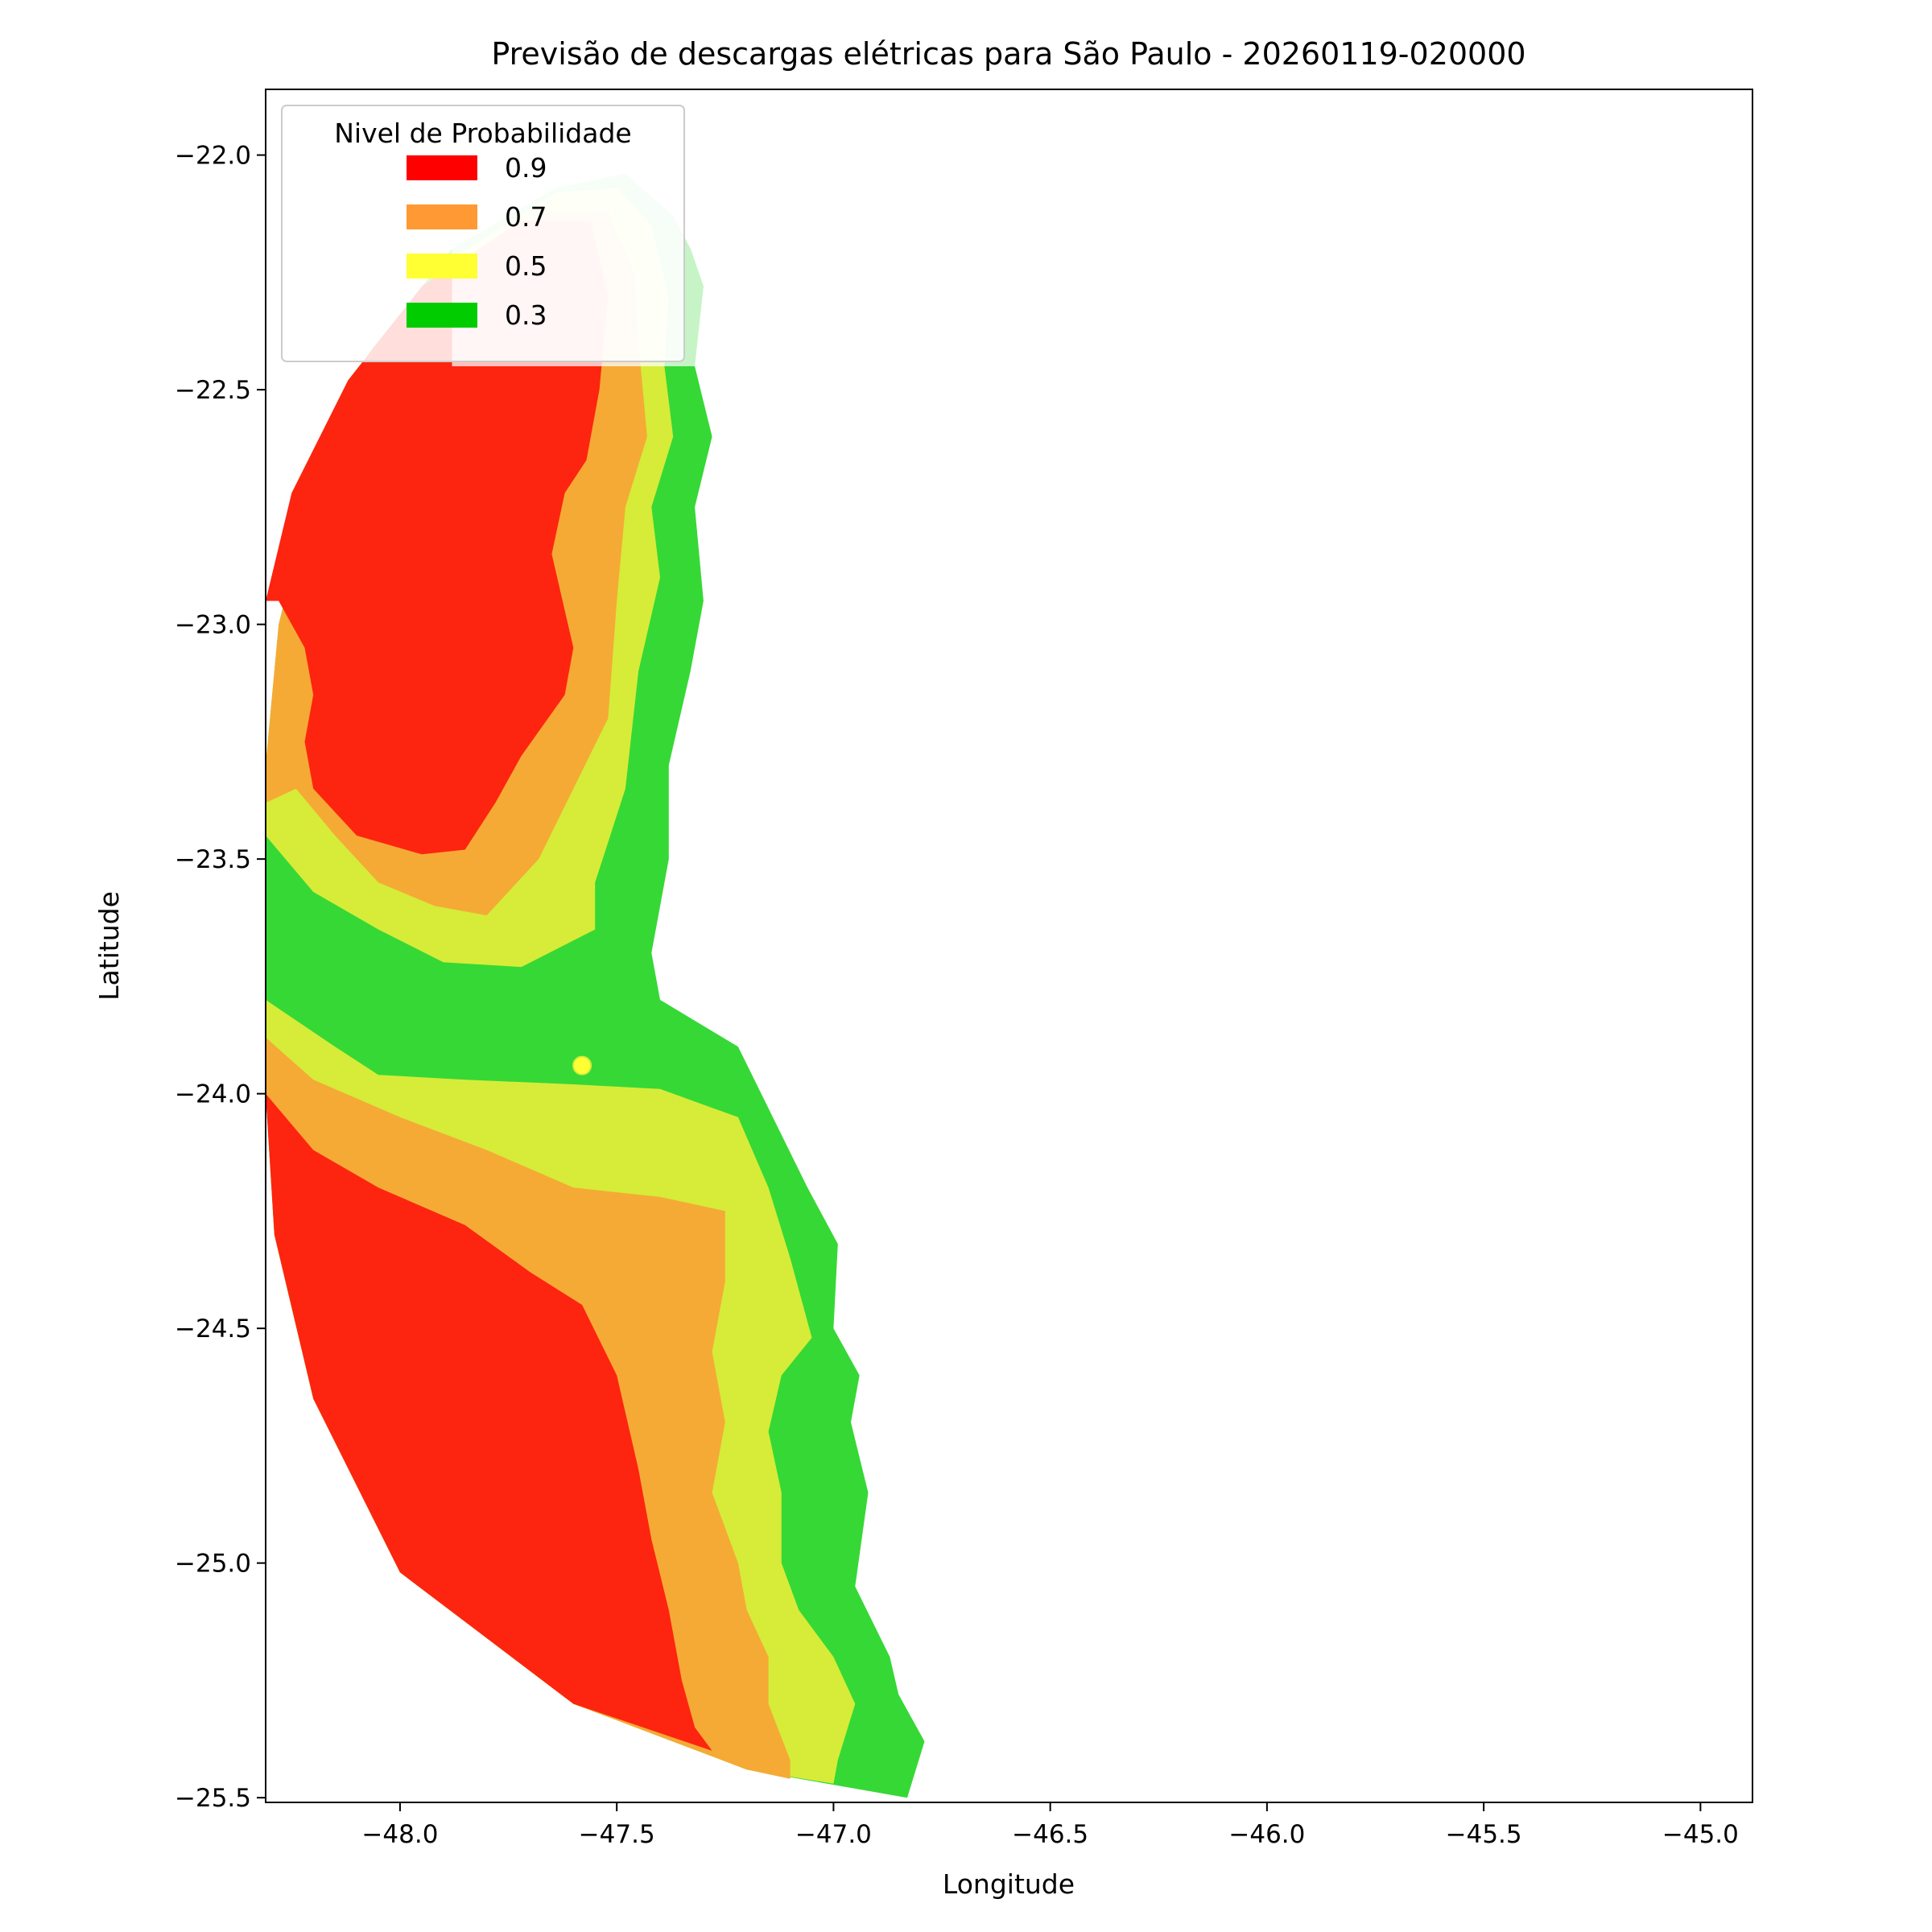 The height and width of the screenshot is (1932, 1932). What do you see at coordinates (477, 242) in the screenshot?
I see `legend-entries: 0.9 0.7 0.5 0.3` at bounding box center [477, 242].